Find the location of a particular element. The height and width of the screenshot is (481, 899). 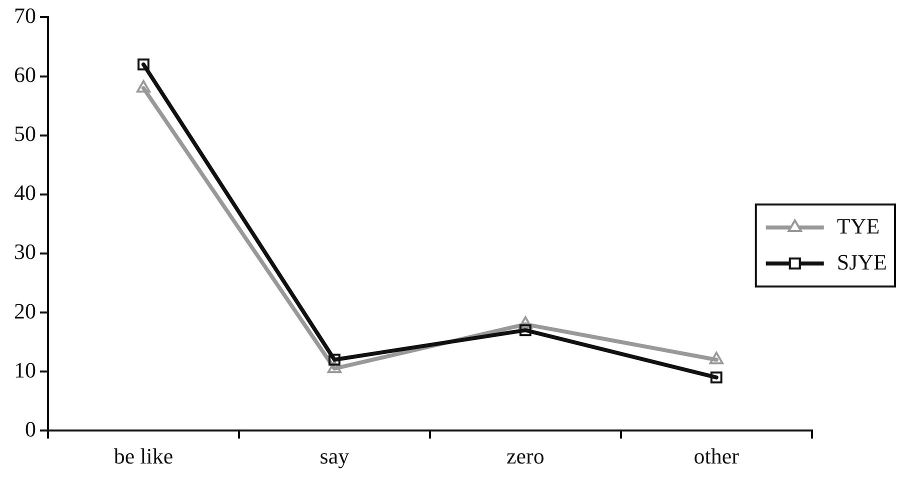

legend-label: TYE is located at coordinates (858, 225).